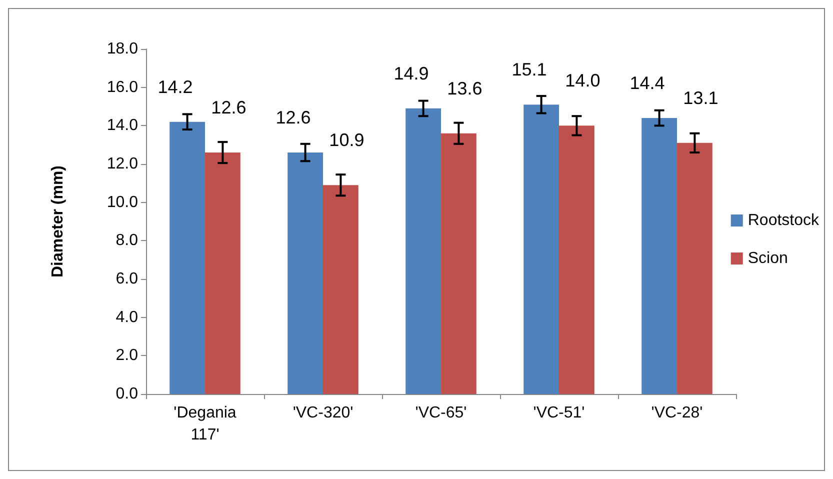 This screenshot has height=479, width=833. I want to click on data-label: 10.9, so click(346, 140).